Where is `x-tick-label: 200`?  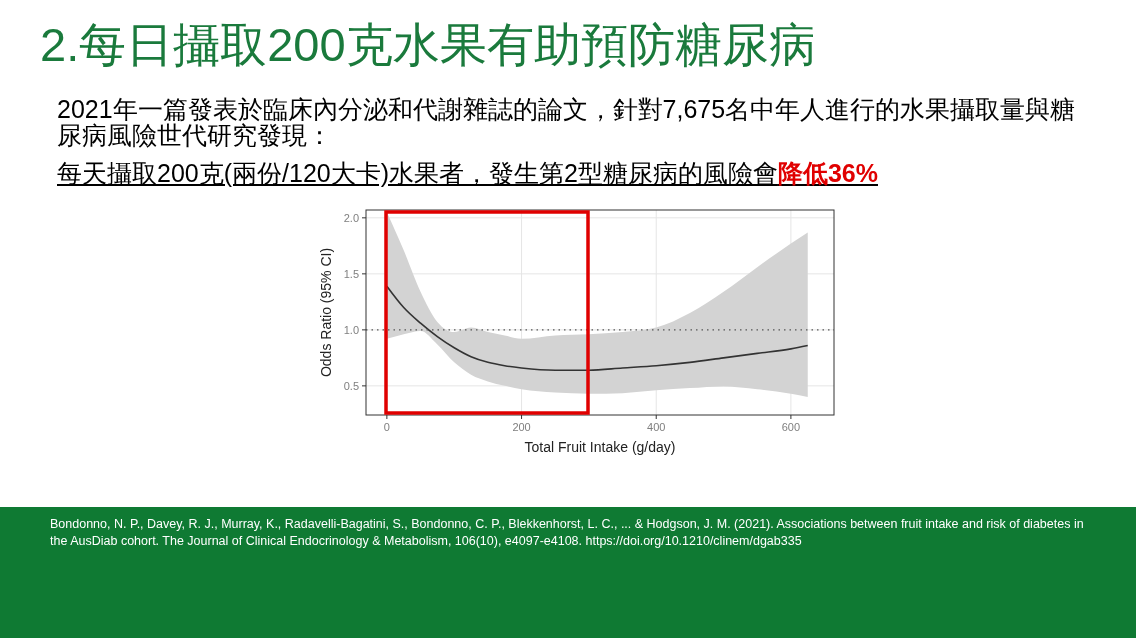 x-tick-label: 200 is located at coordinates (521, 427).